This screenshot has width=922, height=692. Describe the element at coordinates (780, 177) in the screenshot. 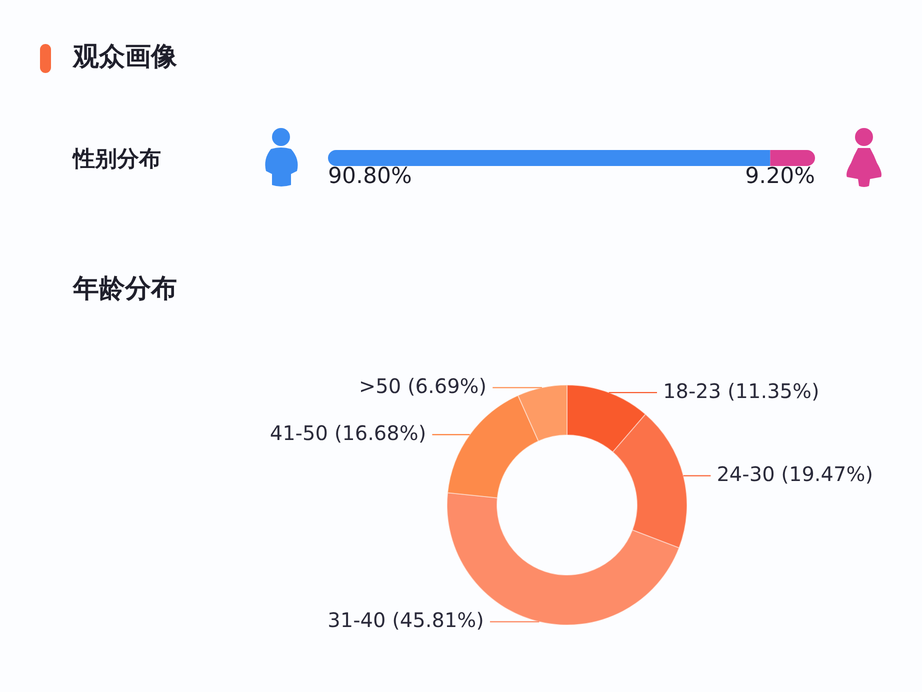

I see `data-label: 9.20%` at that location.